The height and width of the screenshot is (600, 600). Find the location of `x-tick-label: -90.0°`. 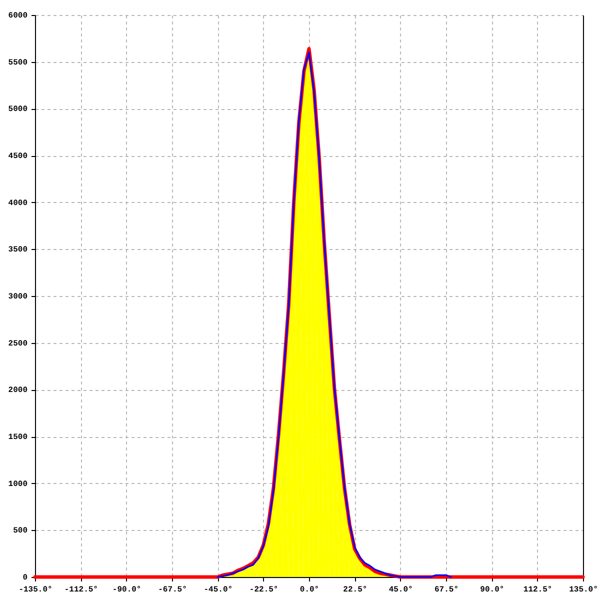

x-tick-label: -90.0° is located at coordinates (127, 590).